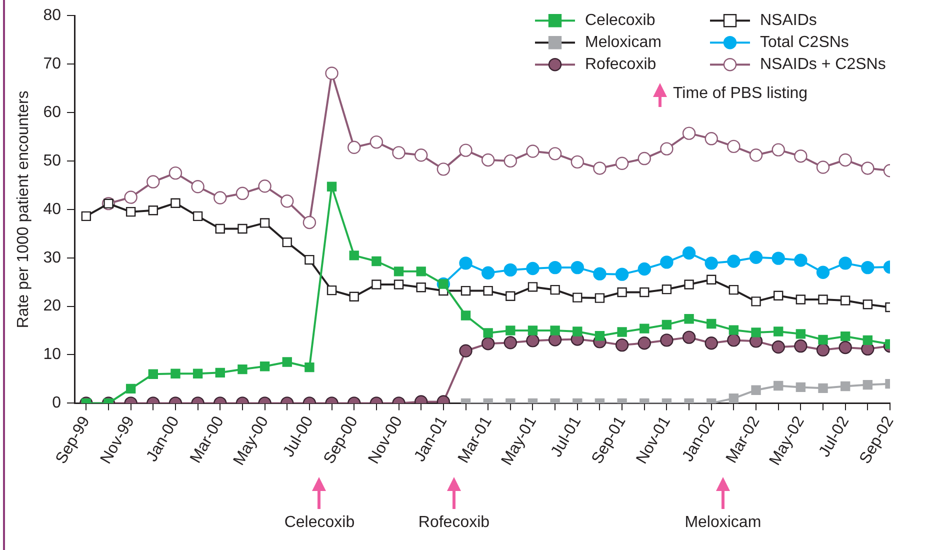 This screenshot has width=925, height=550. Describe the element at coordinates (740, 93) in the screenshot. I see `annotation: Time of PBS listing` at that location.